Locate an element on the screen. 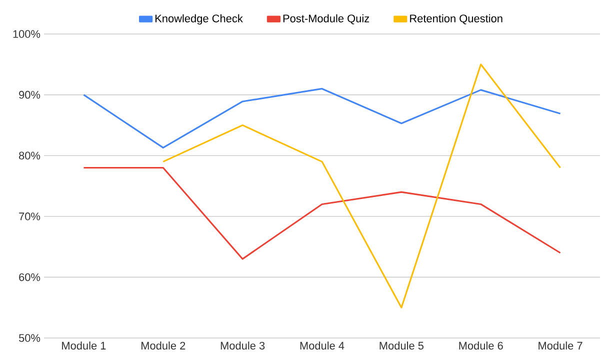 This screenshot has width=606, height=360. legend-label: Knowledge Check is located at coordinates (199, 19).